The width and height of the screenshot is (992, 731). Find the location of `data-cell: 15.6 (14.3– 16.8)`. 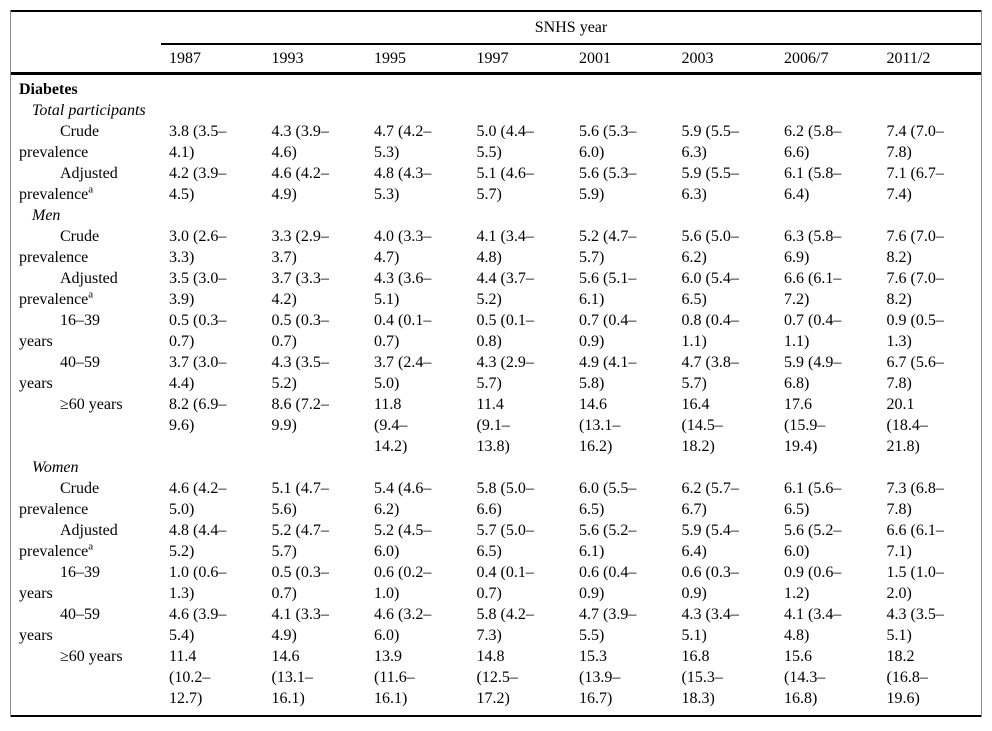

data-cell: 15.6 (14.3– 16.8) is located at coordinates (805, 677).